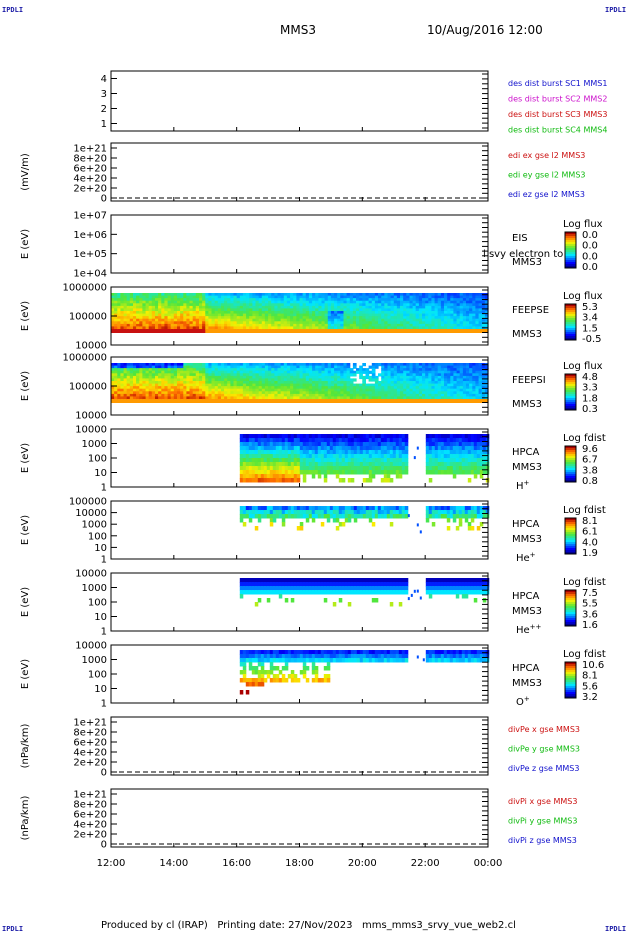  Describe the element at coordinates (570, 239) in the screenshot. I see `colorbar-cell` at that location.